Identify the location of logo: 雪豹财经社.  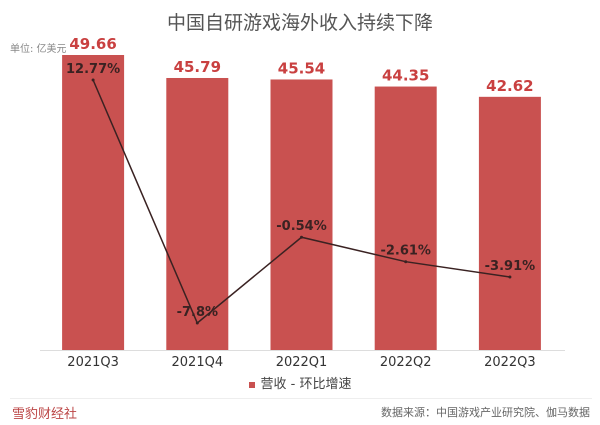
(45, 414).